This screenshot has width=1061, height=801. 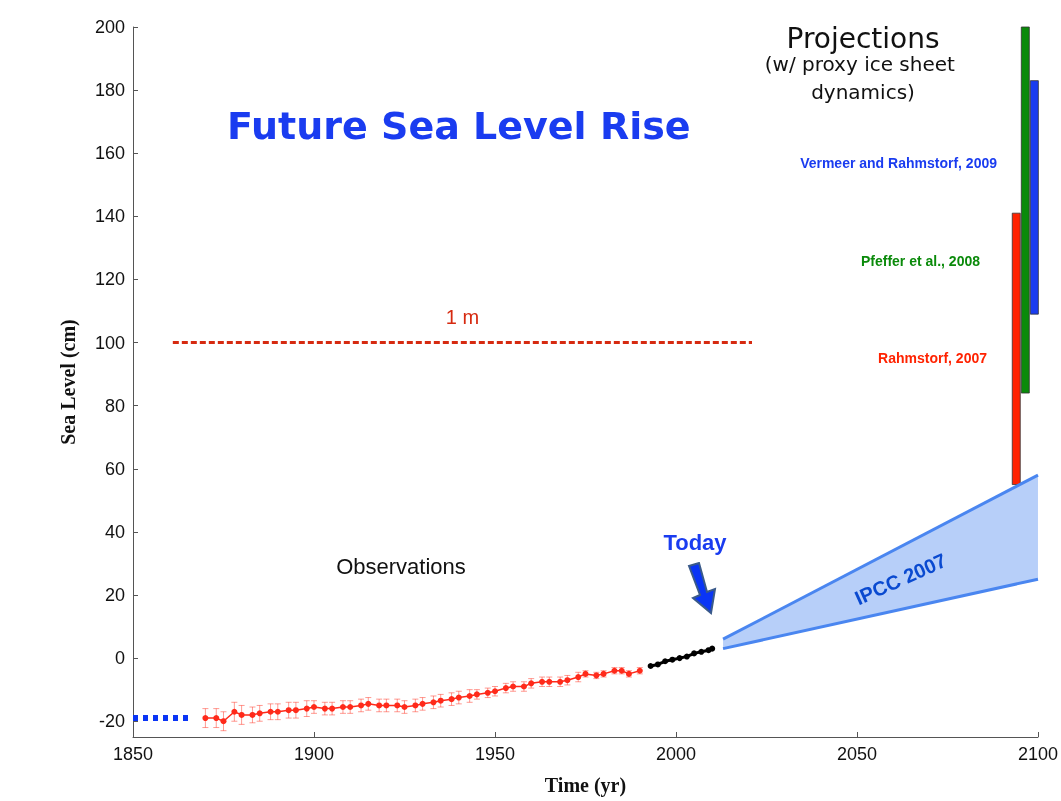 I want to click on x-tick-label: 1850, so click(x=133, y=754).